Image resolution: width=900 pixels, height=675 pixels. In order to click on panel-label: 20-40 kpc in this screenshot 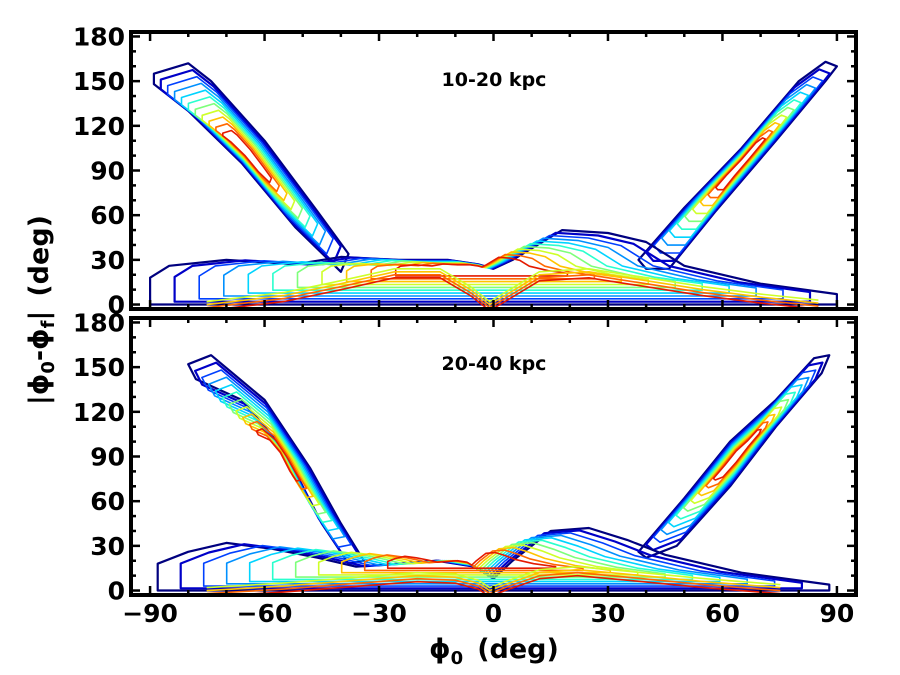, I will do `click(494, 364)`.